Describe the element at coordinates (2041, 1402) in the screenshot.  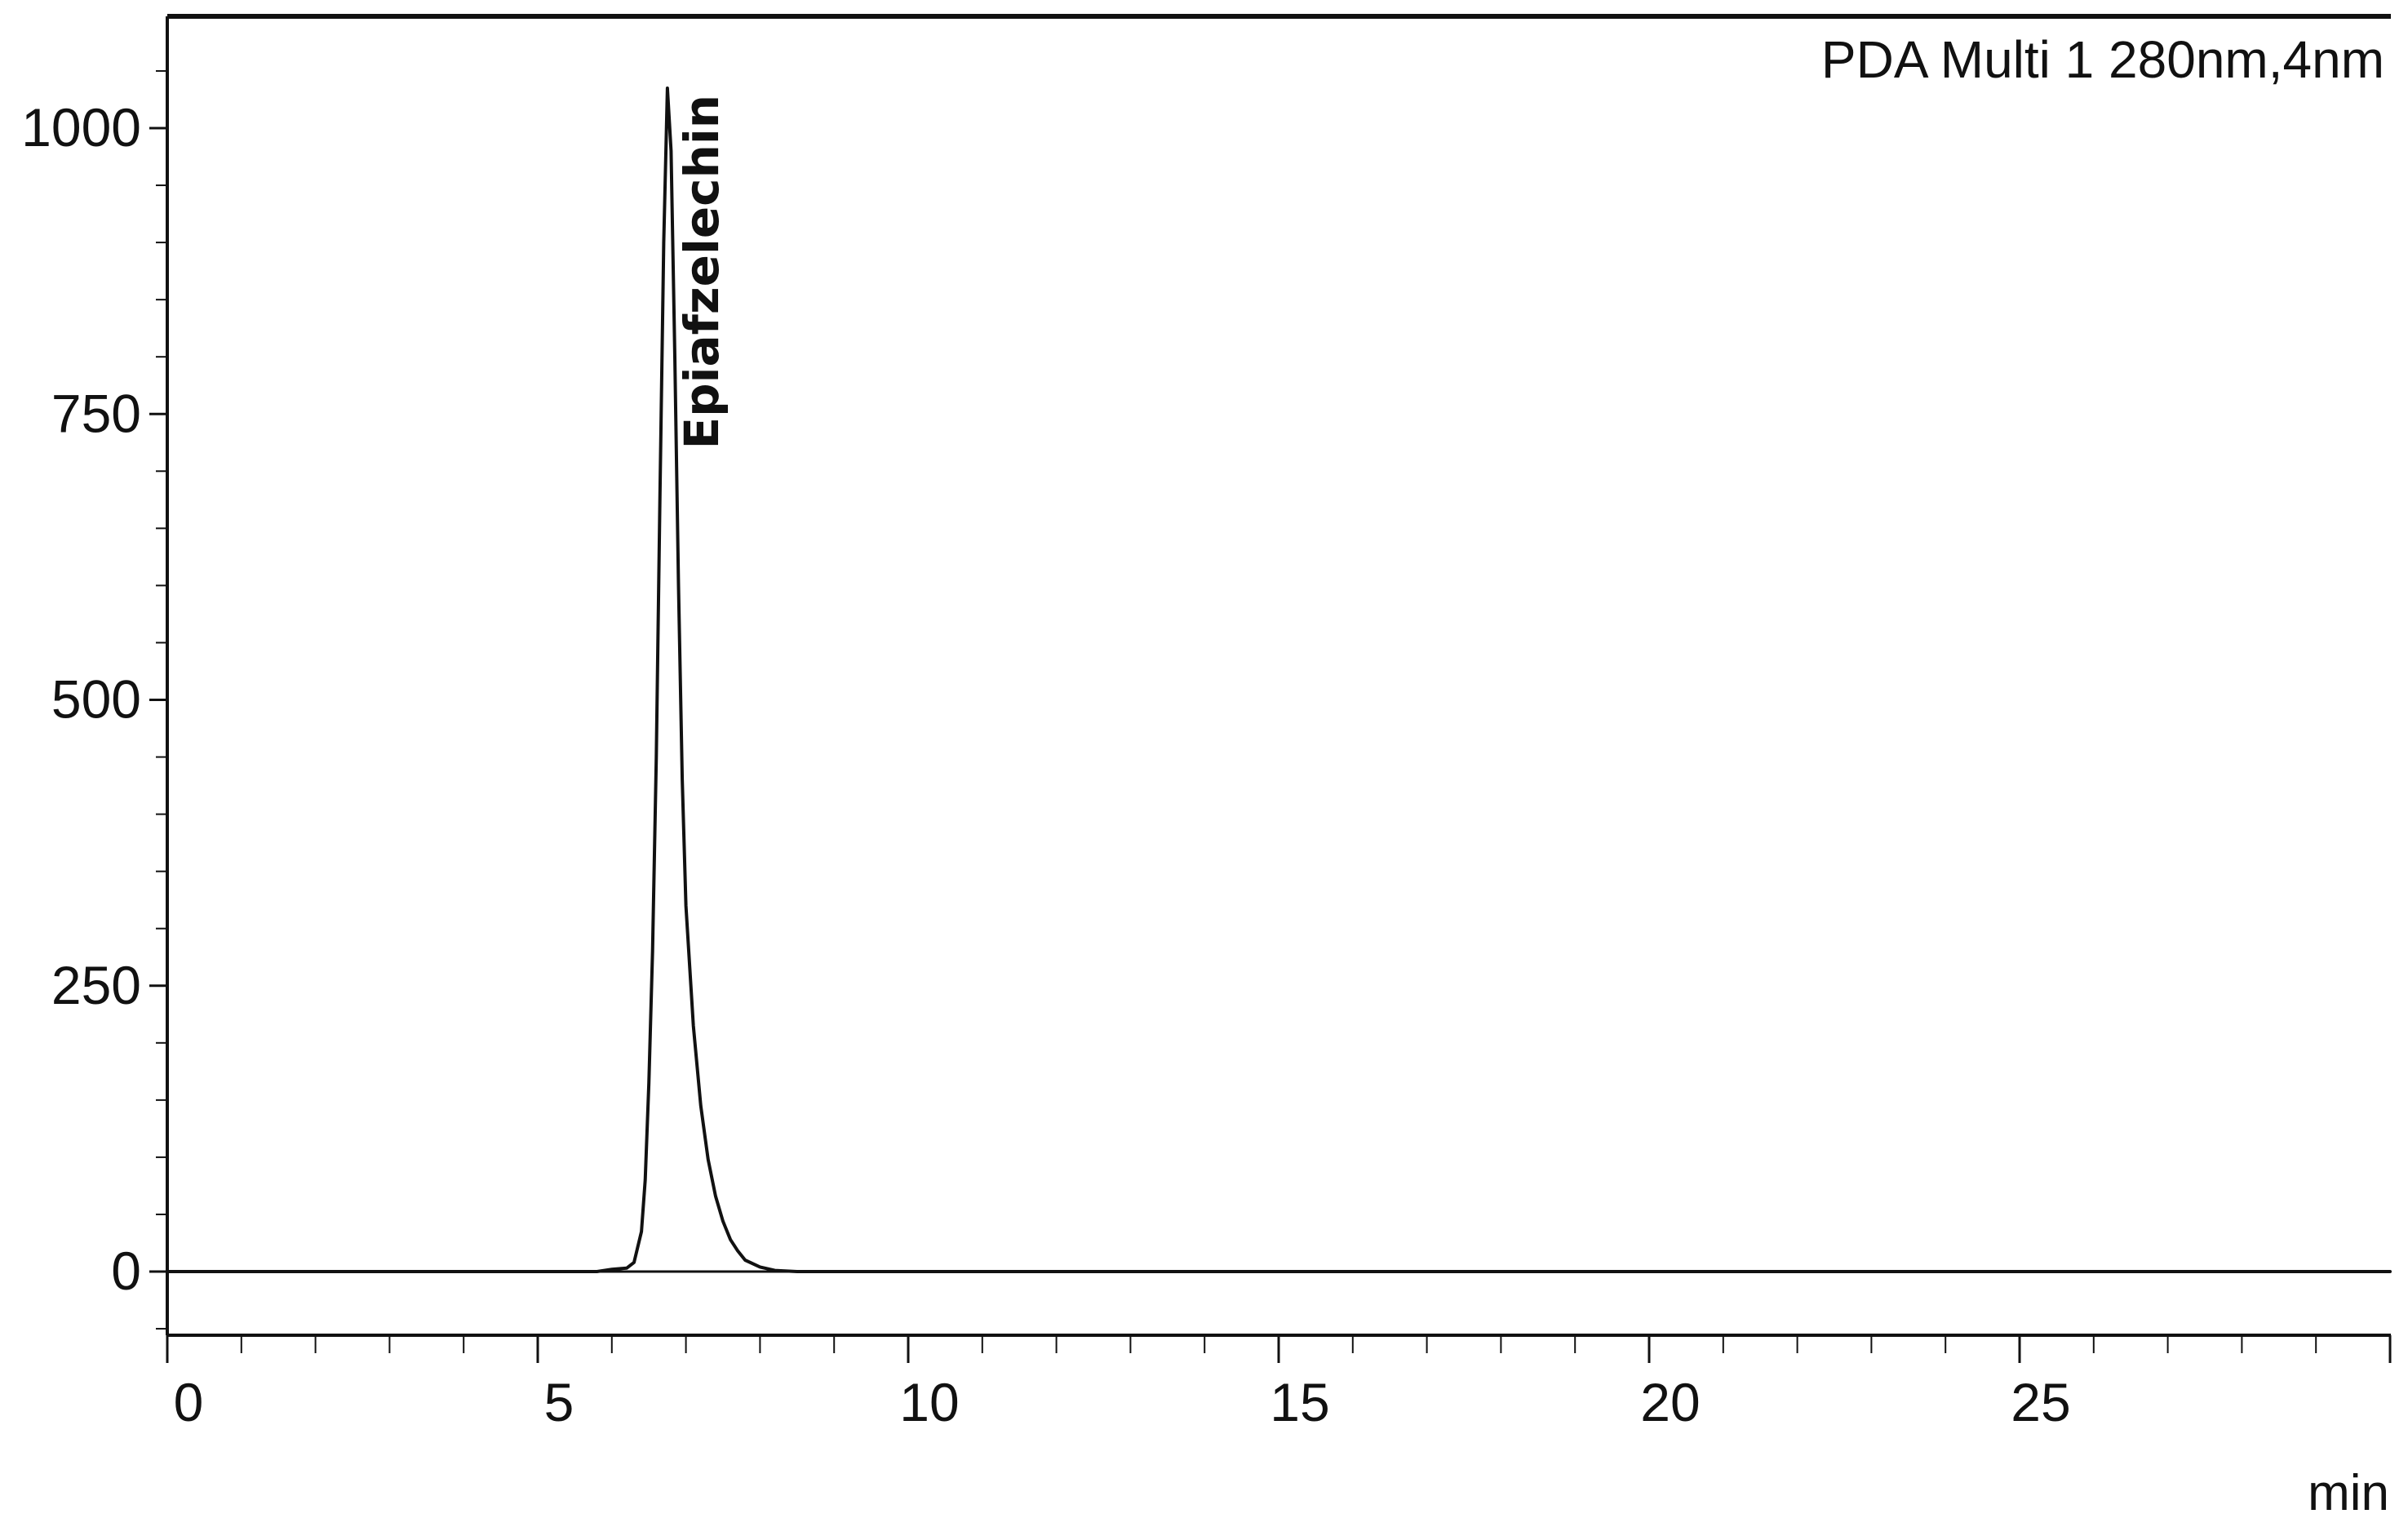
I see `x-tick-label: 25` at that location.